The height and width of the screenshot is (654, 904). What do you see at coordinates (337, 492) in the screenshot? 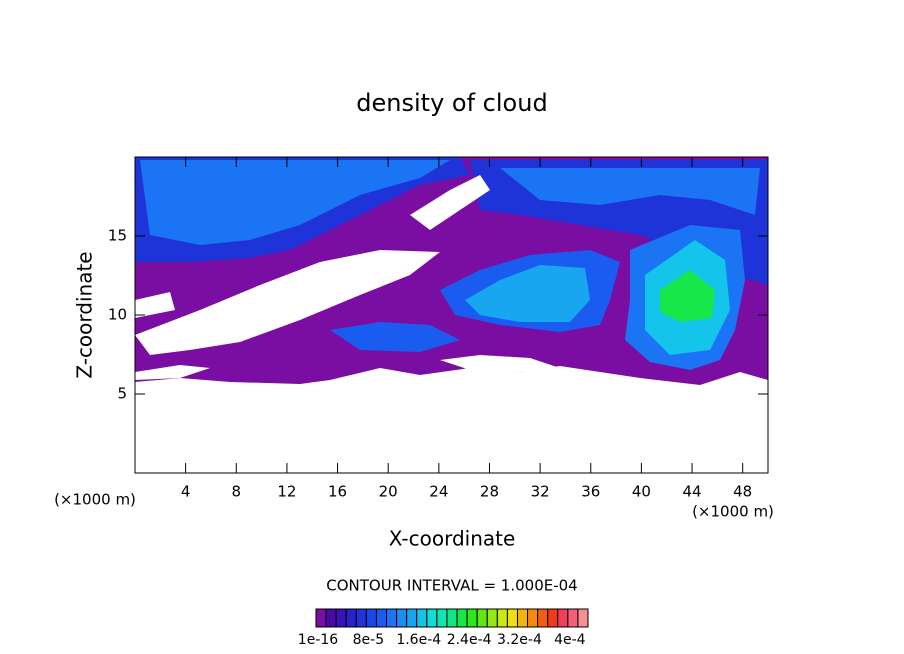
I see `x-tick-label: 16` at bounding box center [337, 492].